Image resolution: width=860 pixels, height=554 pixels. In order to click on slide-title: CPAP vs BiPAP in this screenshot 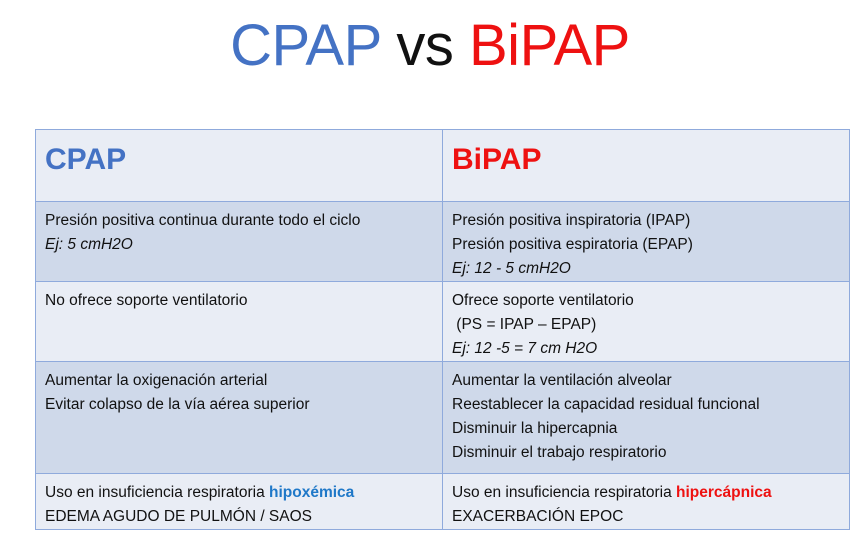, I will do `click(430, 46)`.